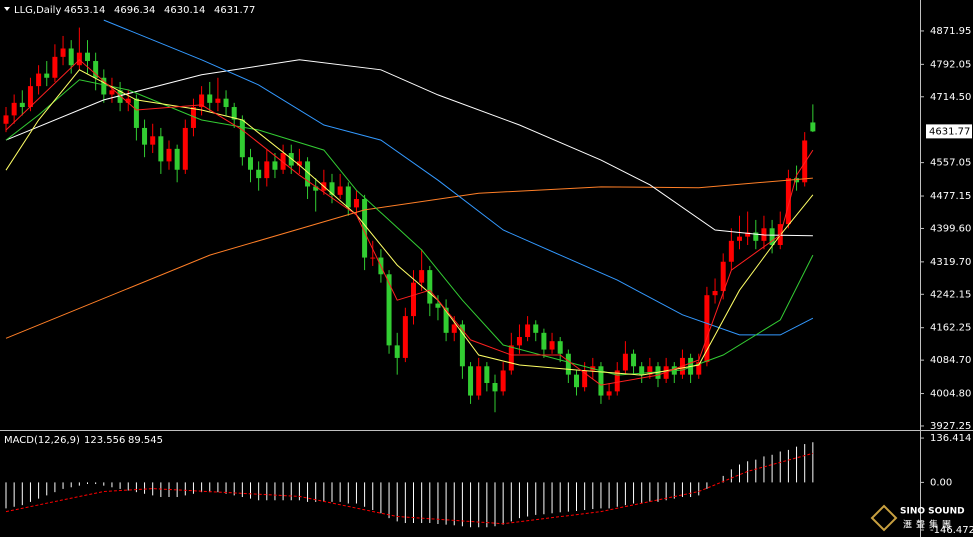 The width and height of the screenshot is (973, 537). I want to click on current-price-box, so click(949, 131).